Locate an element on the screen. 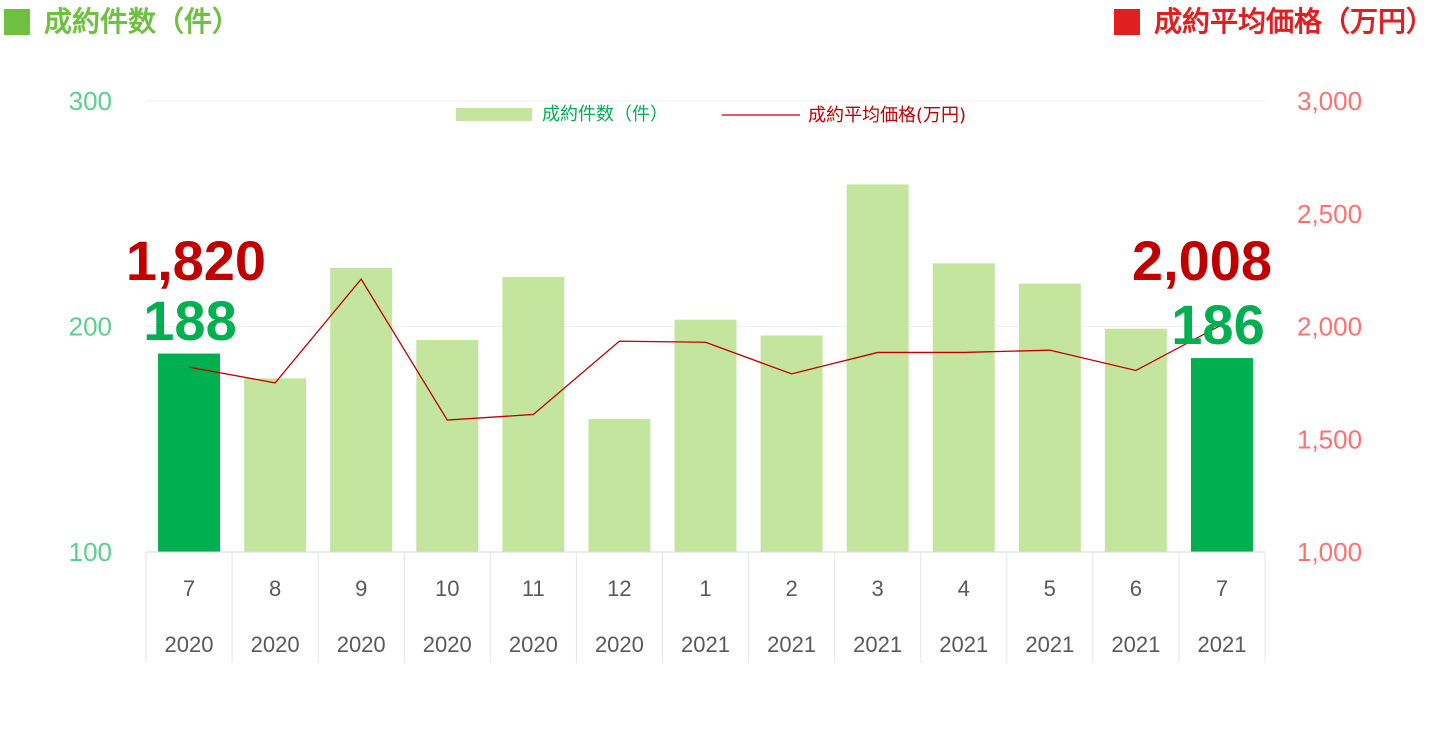 The width and height of the screenshot is (1440, 738). x-axis-month-label: 11 is located at coordinates (533, 588).